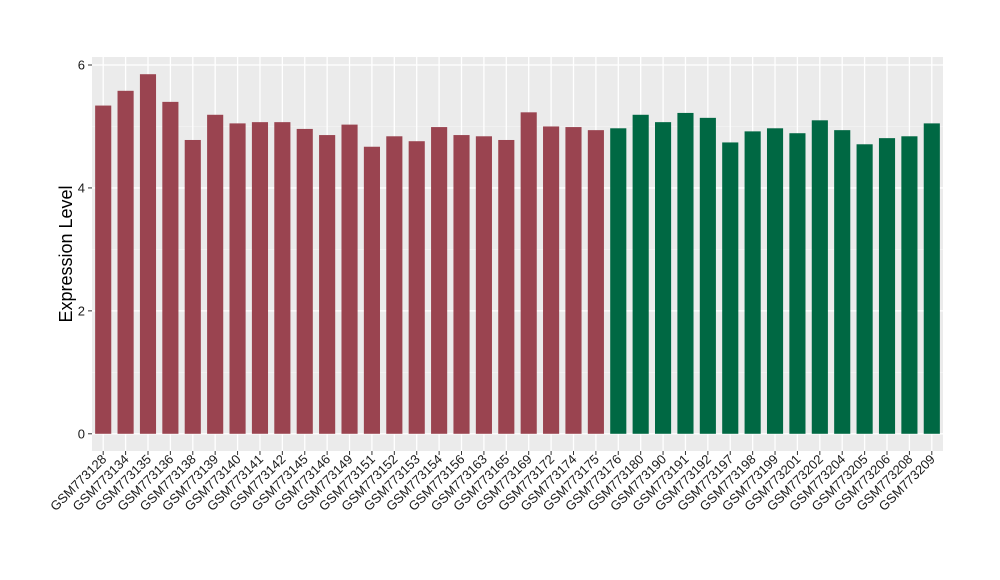 The image size is (1000, 580). I want to click on bar-GSM773149, so click(349, 279).